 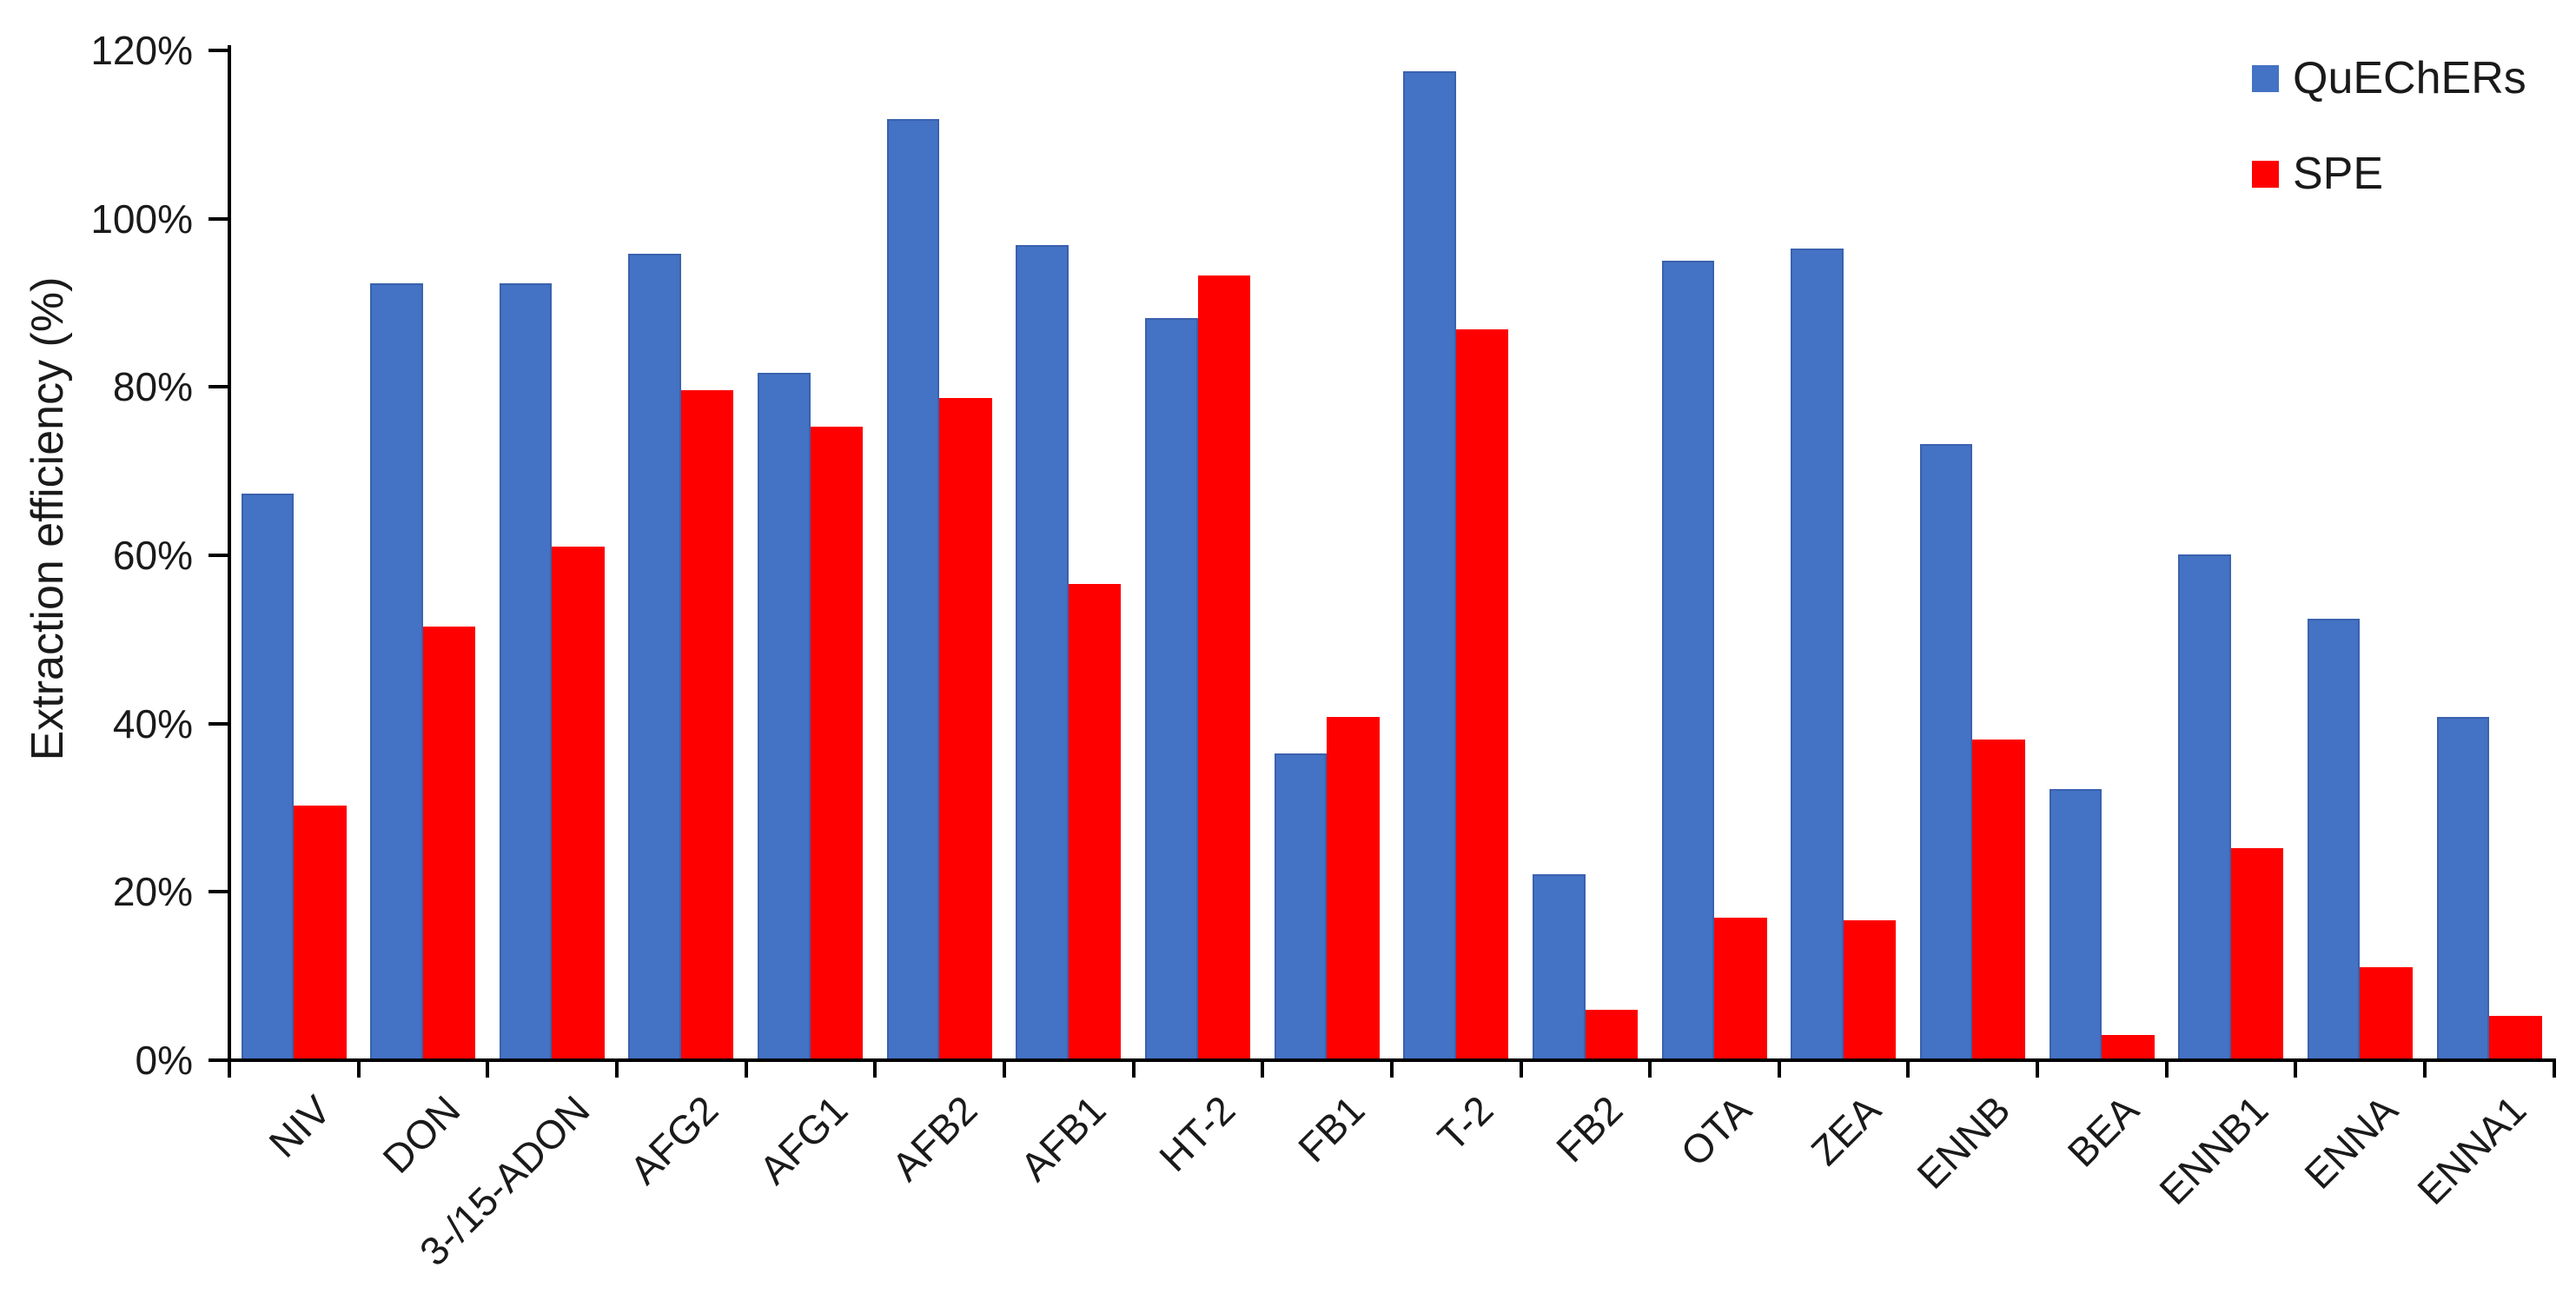 I want to click on bar-quechers-afg1, so click(x=784, y=716).